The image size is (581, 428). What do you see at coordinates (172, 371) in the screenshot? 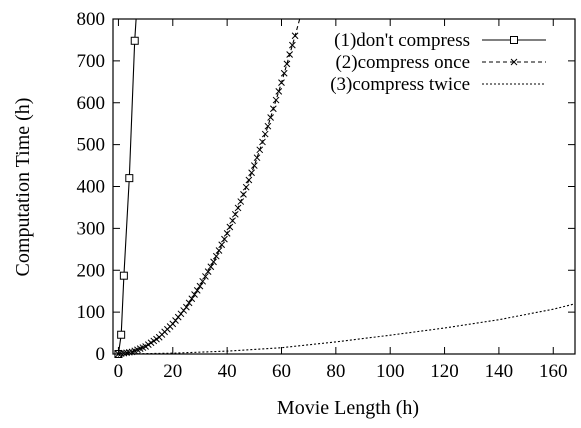
I see `x-tick-label: 20` at bounding box center [172, 371].